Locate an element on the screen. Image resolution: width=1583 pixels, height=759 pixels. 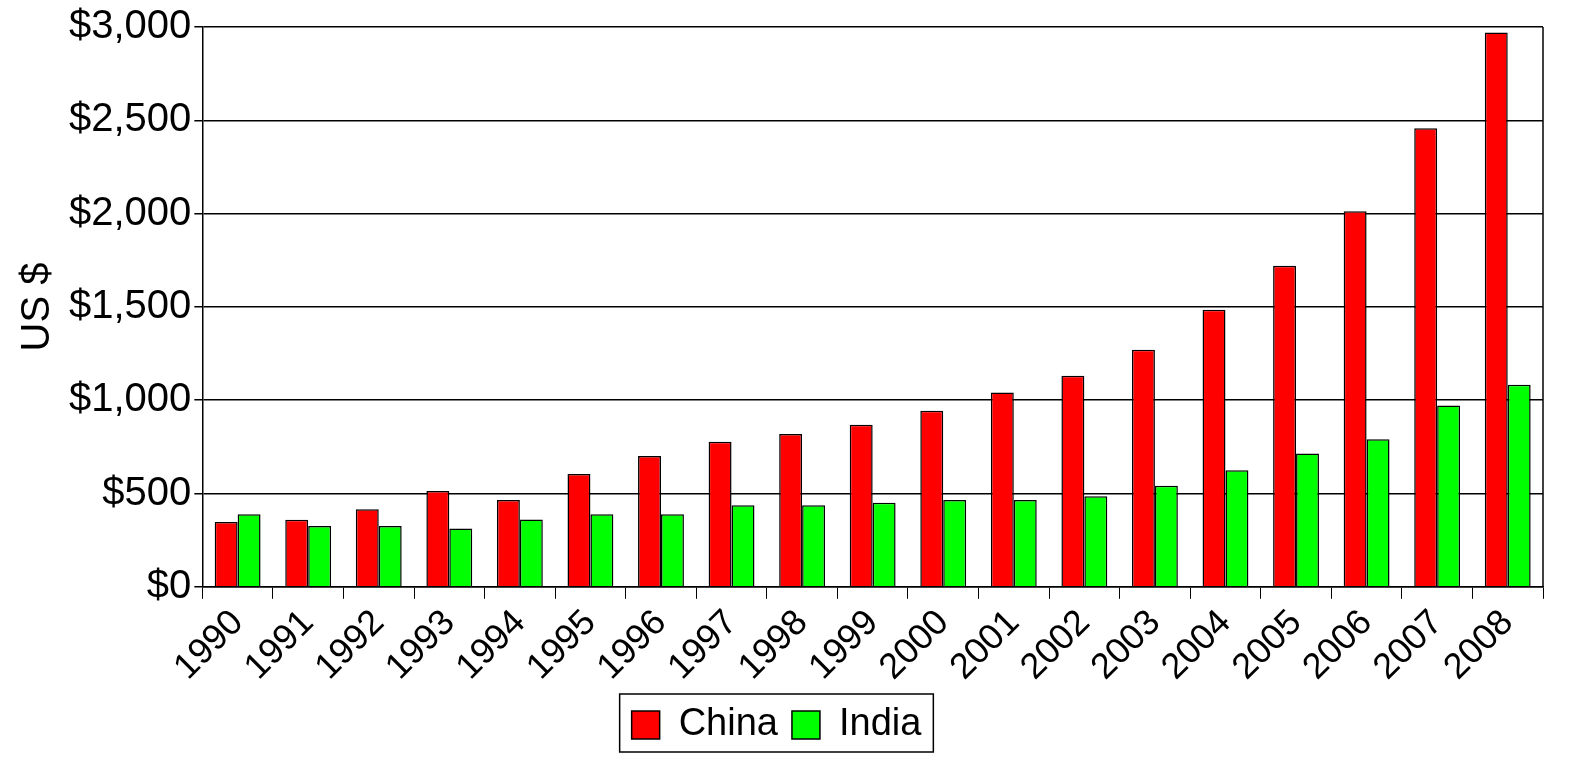
legend-label: China is located at coordinates (728, 722).